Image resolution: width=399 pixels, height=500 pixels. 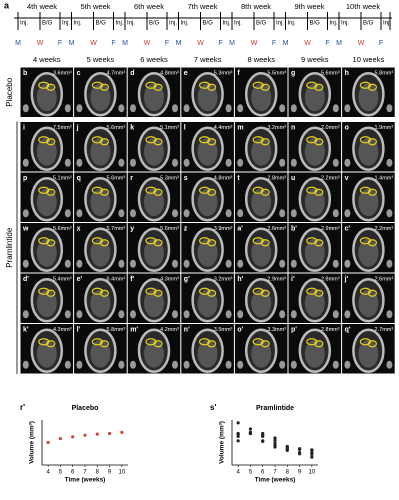 What do you see at coordinates (346, 279) in the screenshot?
I see `panel-letter: j'` at bounding box center [346, 279].